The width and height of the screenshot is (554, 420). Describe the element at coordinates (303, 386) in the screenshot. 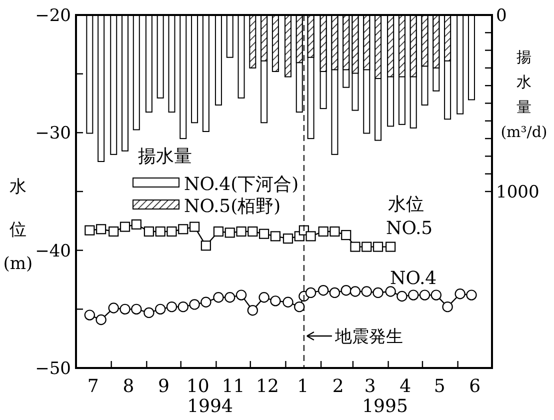

I see `x-tick-label: 1` at that location.